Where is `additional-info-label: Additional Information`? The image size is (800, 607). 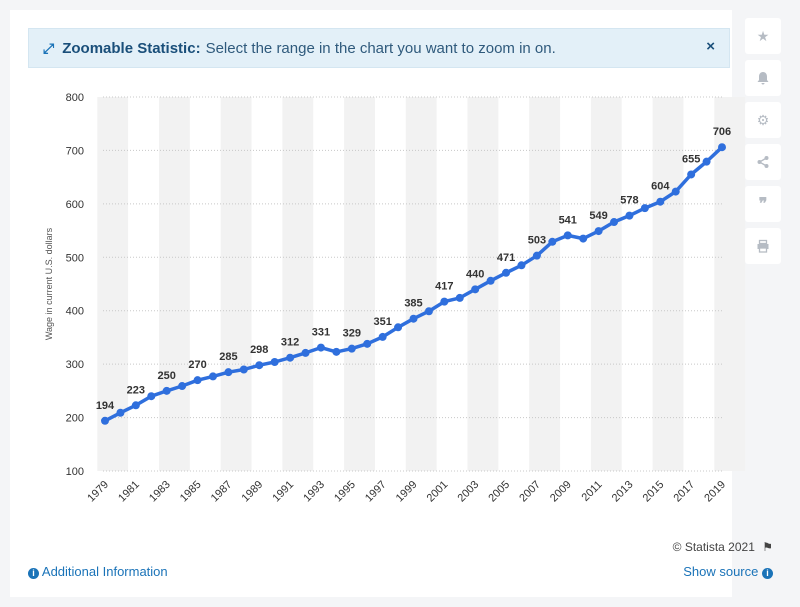 additional-info-label: Additional Information is located at coordinates (104, 571).